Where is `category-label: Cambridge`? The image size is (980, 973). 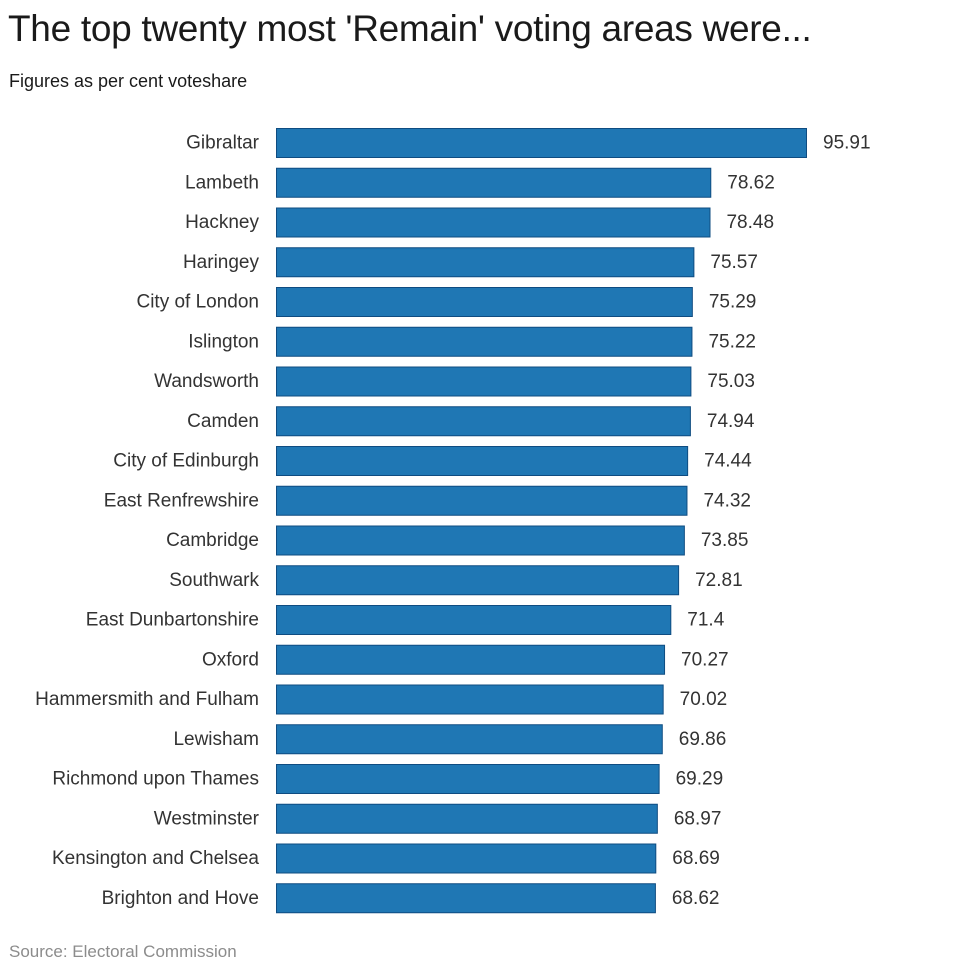
category-label: Cambridge is located at coordinates (212, 540).